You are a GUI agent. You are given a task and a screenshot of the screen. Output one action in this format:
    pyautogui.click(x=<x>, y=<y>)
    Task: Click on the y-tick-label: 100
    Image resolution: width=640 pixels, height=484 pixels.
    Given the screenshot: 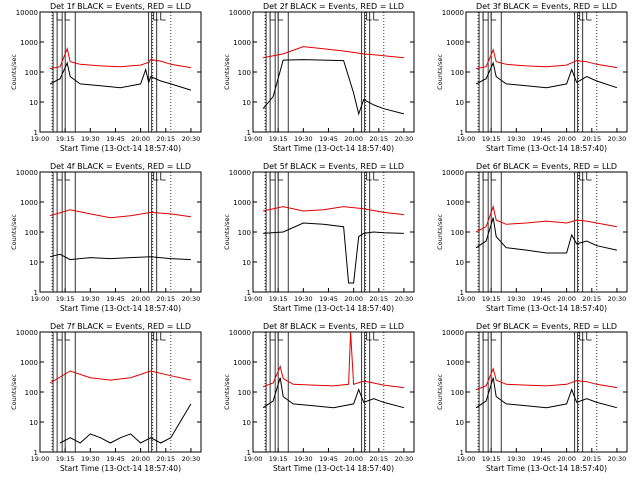 What is the action you would take?
    pyautogui.click(x=457, y=393)
    